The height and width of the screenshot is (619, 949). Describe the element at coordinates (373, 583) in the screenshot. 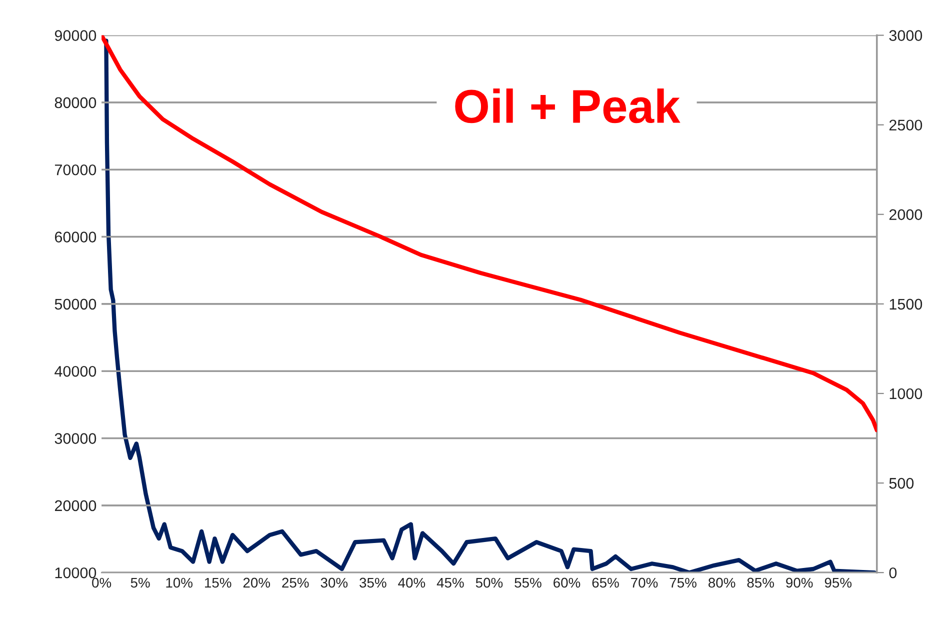

I see `x-tick-label: 35%` at that location.